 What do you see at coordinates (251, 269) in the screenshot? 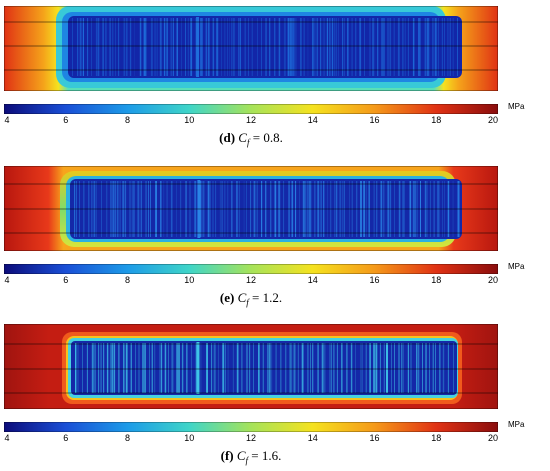
I see `colorbar-e` at bounding box center [251, 269].